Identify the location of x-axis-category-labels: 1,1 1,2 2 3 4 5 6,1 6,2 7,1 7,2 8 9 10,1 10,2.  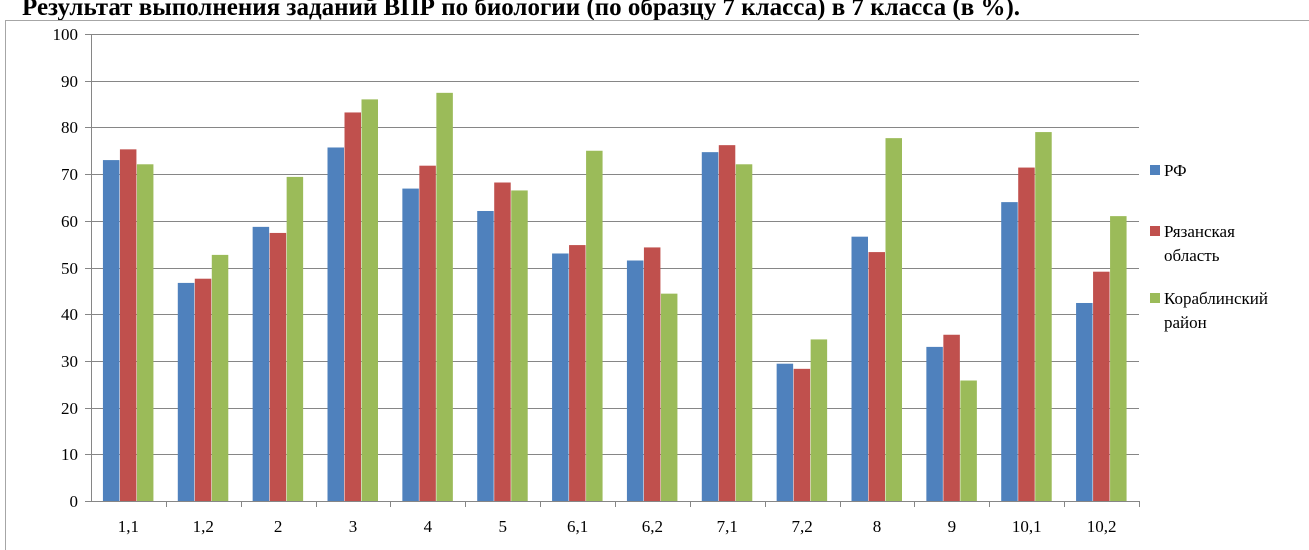
(617, 526).